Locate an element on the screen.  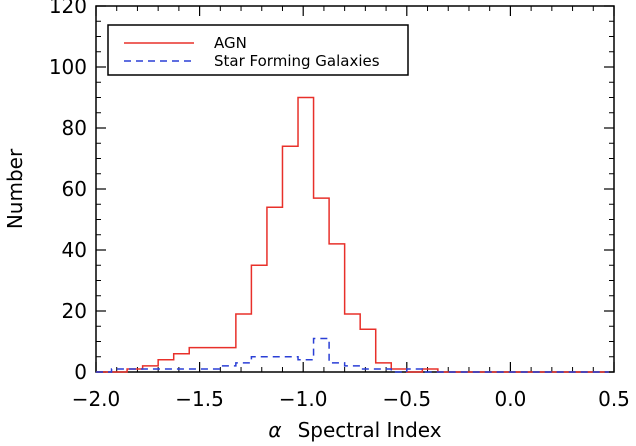
legend-box is located at coordinates (258, 50).